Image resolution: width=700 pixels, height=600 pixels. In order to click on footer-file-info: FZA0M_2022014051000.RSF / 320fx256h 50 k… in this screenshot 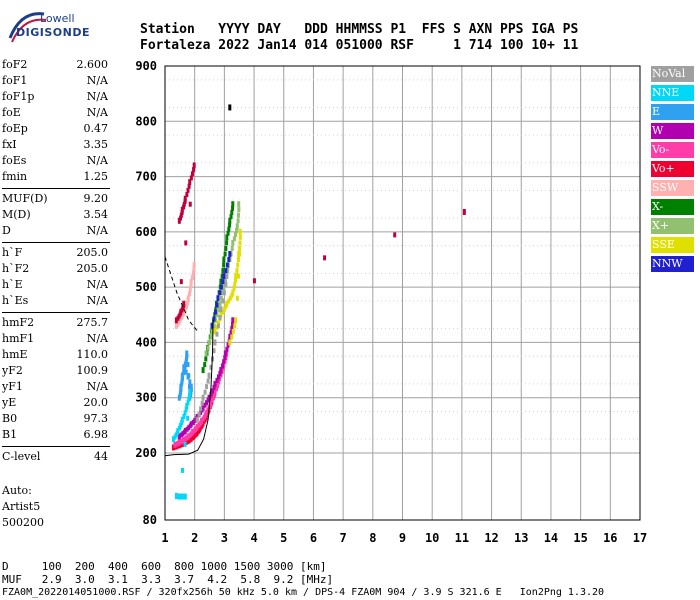, I will do `click(303, 592)`.